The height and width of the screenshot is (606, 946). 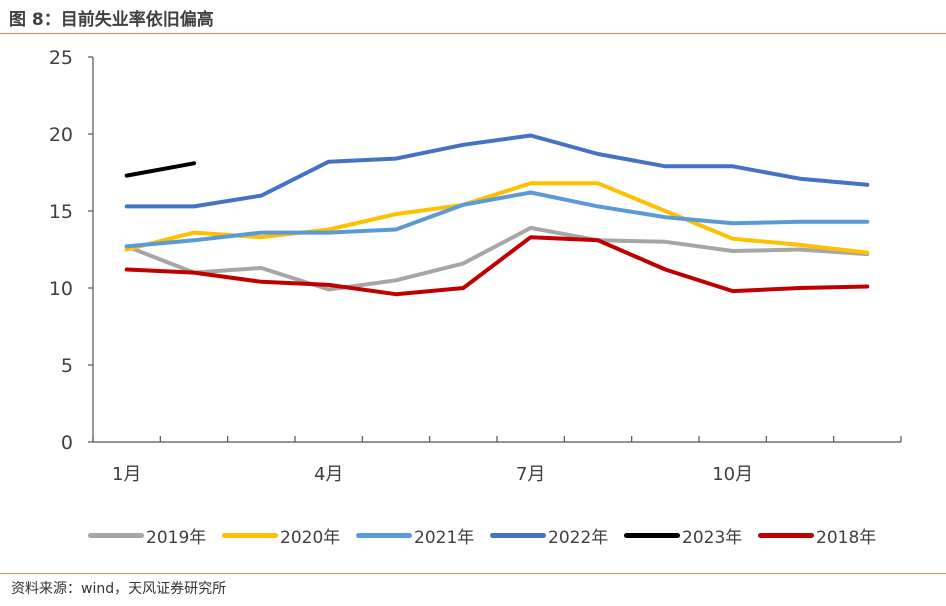 What do you see at coordinates (473, 573) in the screenshot?
I see `bottom-rule` at bounding box center [473, 573].